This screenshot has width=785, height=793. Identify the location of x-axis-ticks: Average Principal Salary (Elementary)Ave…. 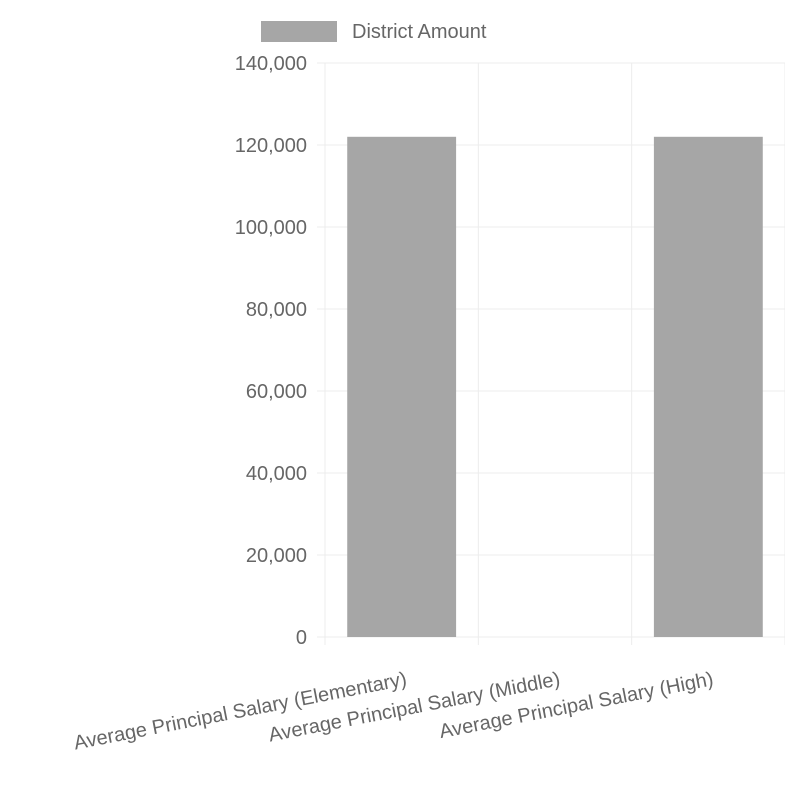
(393, 711).